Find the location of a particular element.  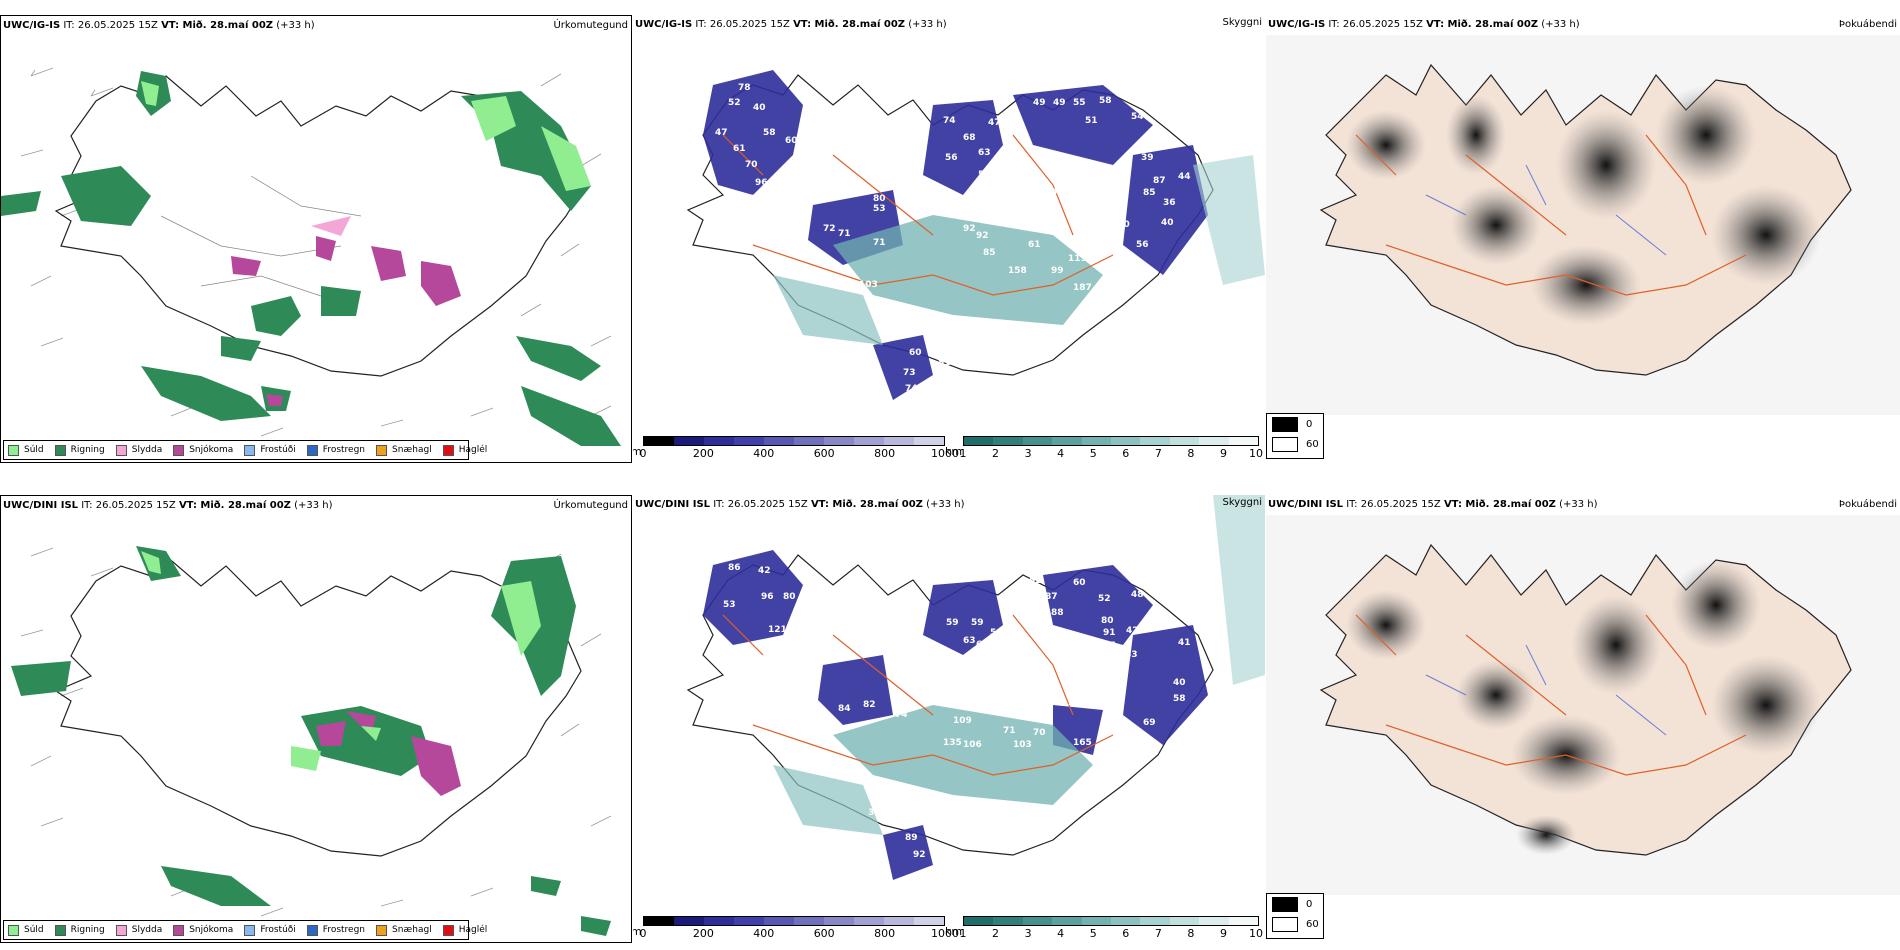

svg-text: 45 is located at coordinates (1157, 143).